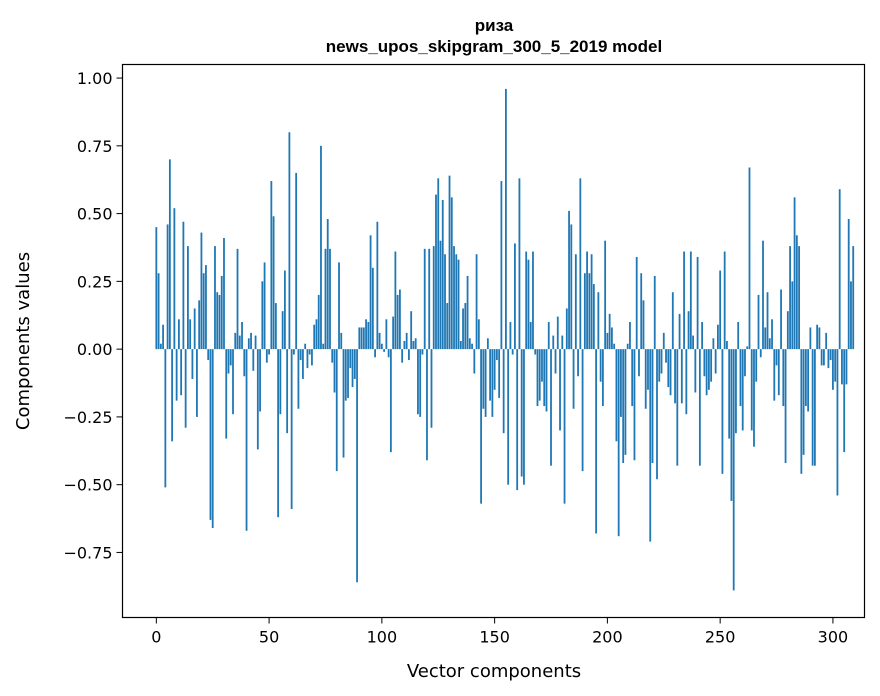  Describe the element at coordinates (87, 417) in the screenshot. I see `y-tick-label: −0.25` at that location.